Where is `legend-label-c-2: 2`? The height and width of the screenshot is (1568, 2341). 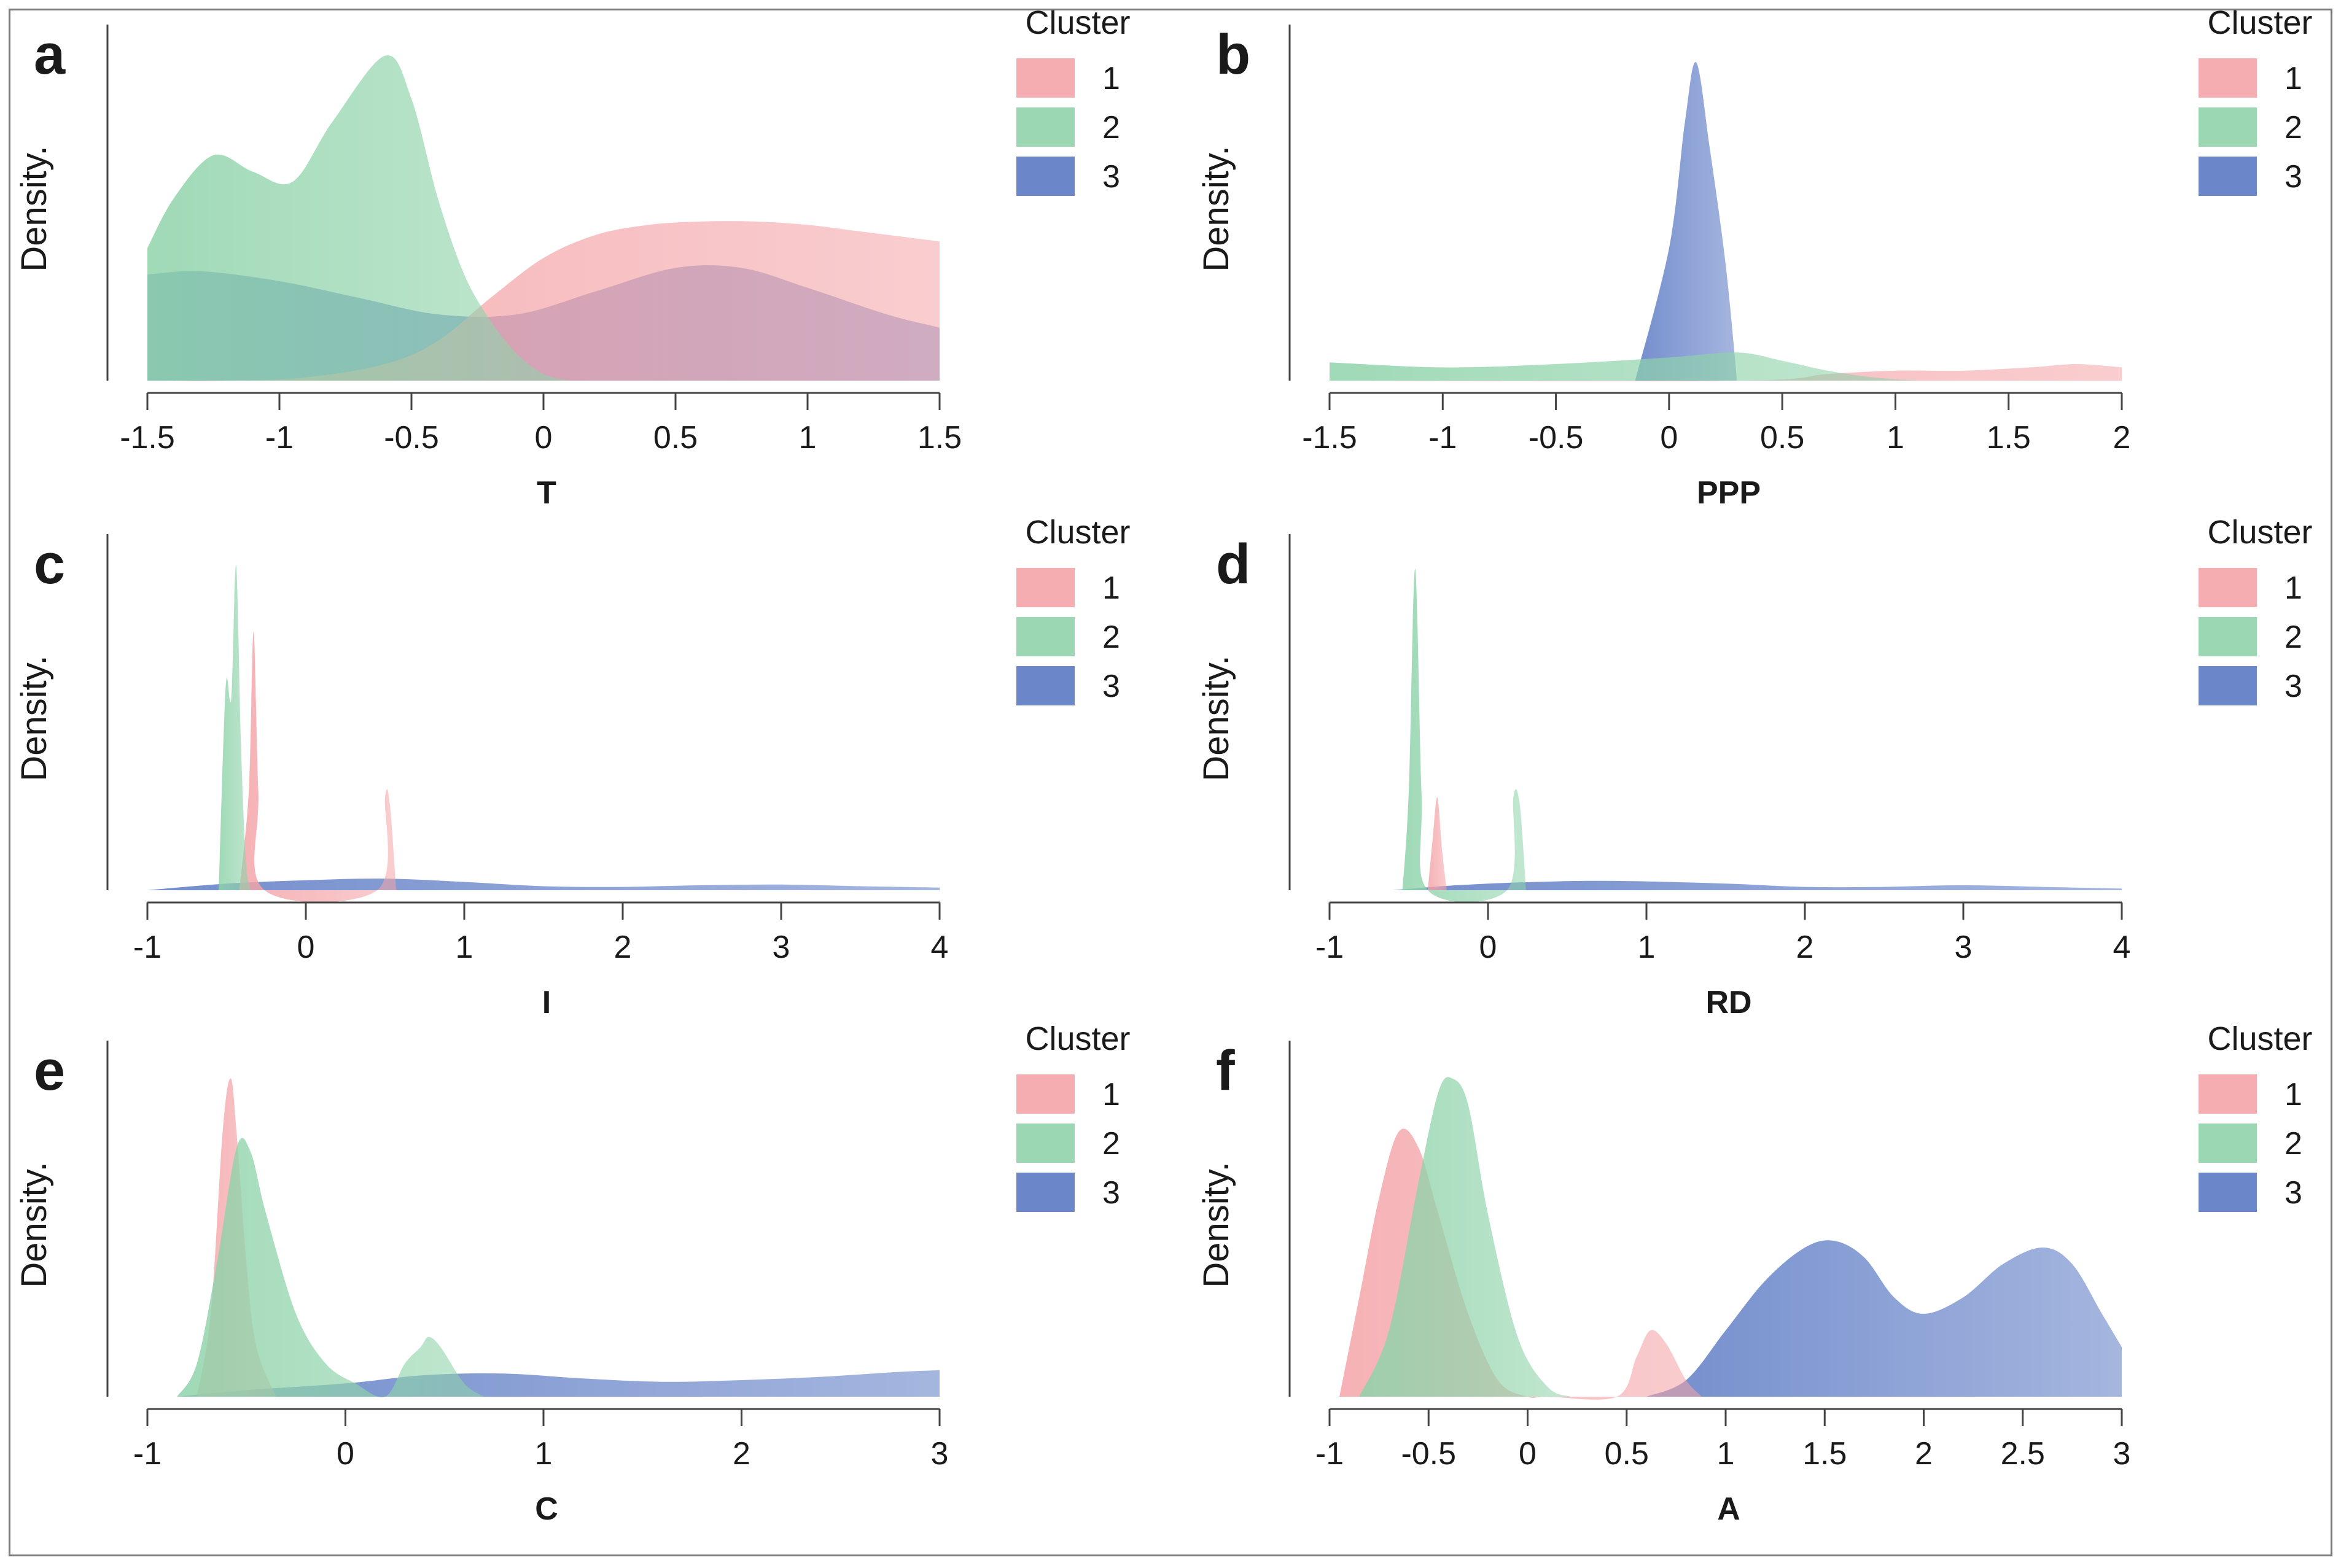
legend-label-c-2: 2 is located at coordinates (1111, 637).